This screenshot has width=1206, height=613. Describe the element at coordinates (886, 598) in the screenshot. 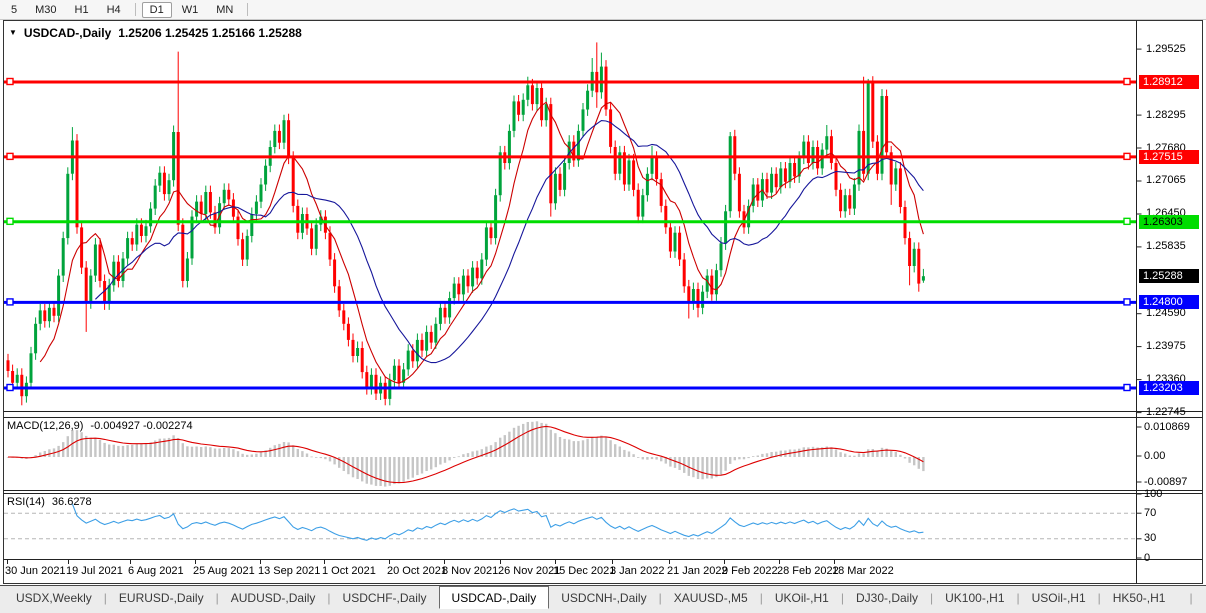

I see `tab-dj30-daily: DJ30-,Daily` at that location.